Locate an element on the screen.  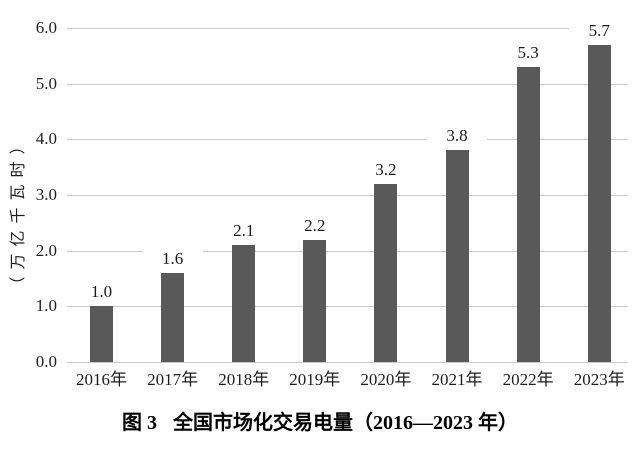
y-axis-tick-label: 5.0 is located at coordinates (46, 83).